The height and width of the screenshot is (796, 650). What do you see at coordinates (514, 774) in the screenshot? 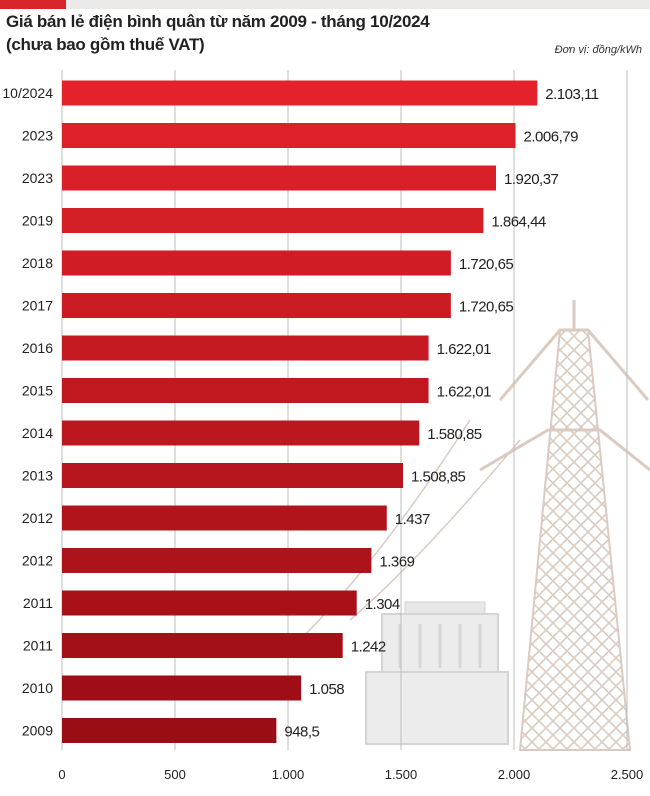
I see `x-tick-label: 2.000` at bounding box center [514, 774].